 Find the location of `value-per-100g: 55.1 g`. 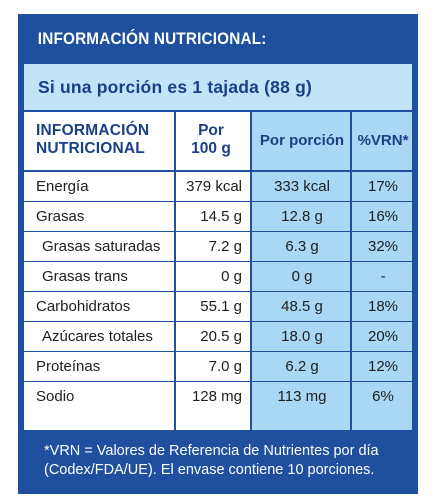

value-per-100g: 55.1 g is located at coordinates (221, 306).